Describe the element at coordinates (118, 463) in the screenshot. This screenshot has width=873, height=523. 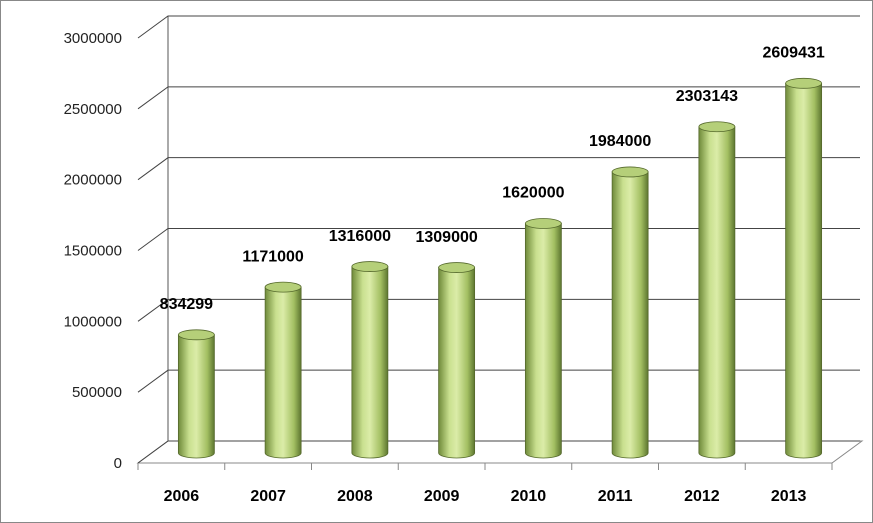
I see `y-tick-label: 0` at that location.